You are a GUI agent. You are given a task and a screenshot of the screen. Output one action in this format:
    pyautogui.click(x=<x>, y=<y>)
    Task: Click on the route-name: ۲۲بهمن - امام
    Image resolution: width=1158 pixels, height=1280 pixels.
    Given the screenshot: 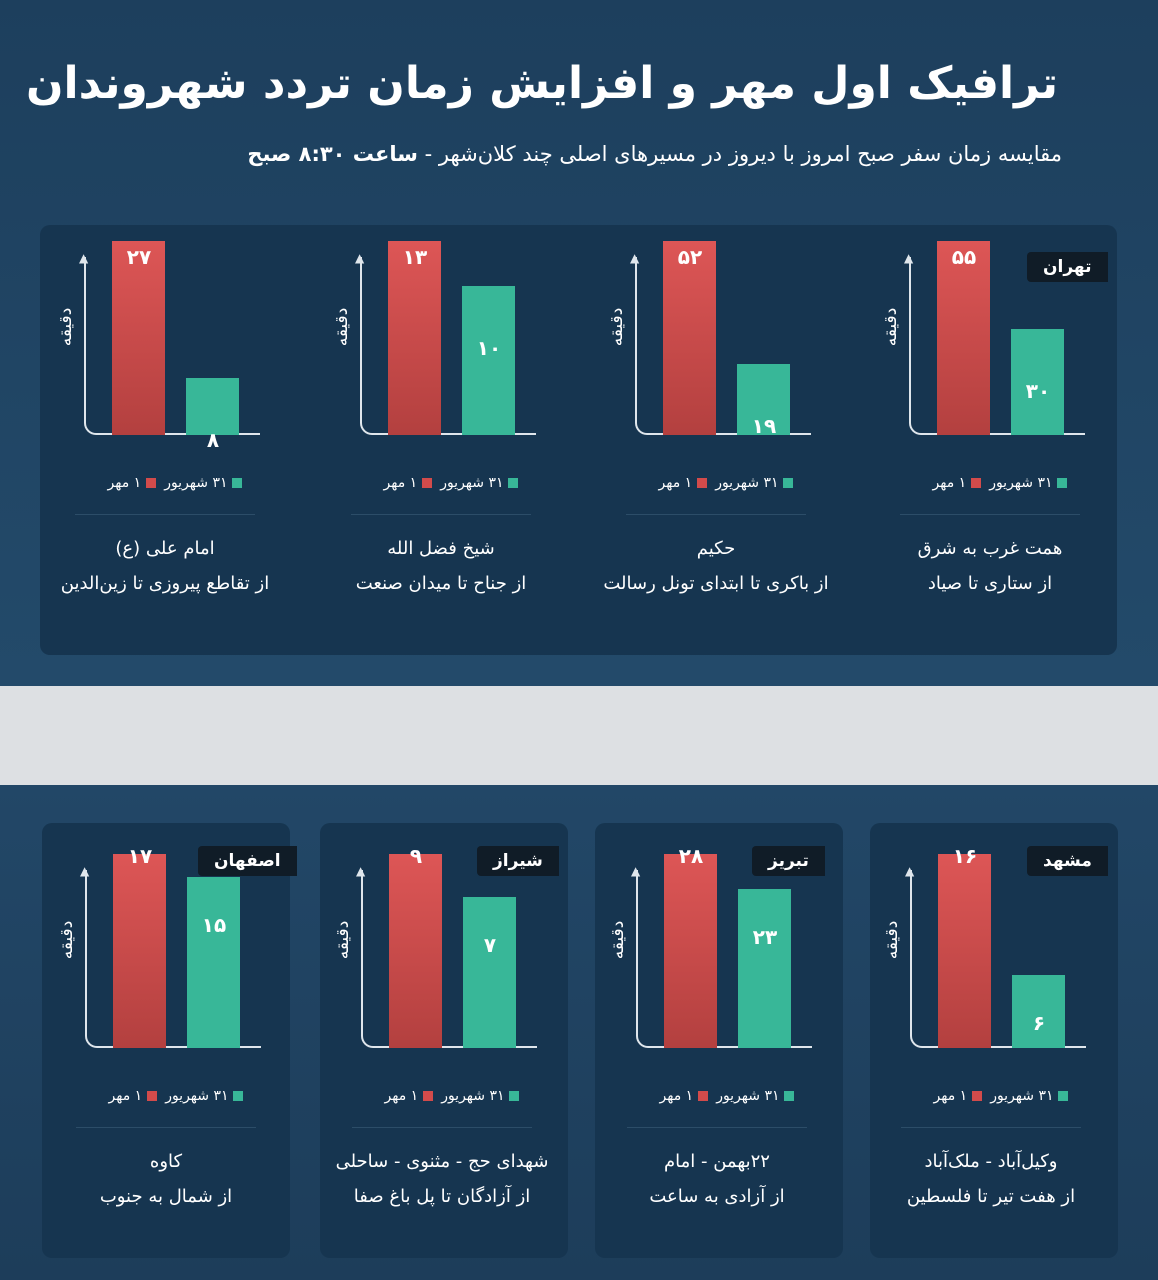 What is the action you would take?
    pyautogui.click(x=717, y=1161)
    